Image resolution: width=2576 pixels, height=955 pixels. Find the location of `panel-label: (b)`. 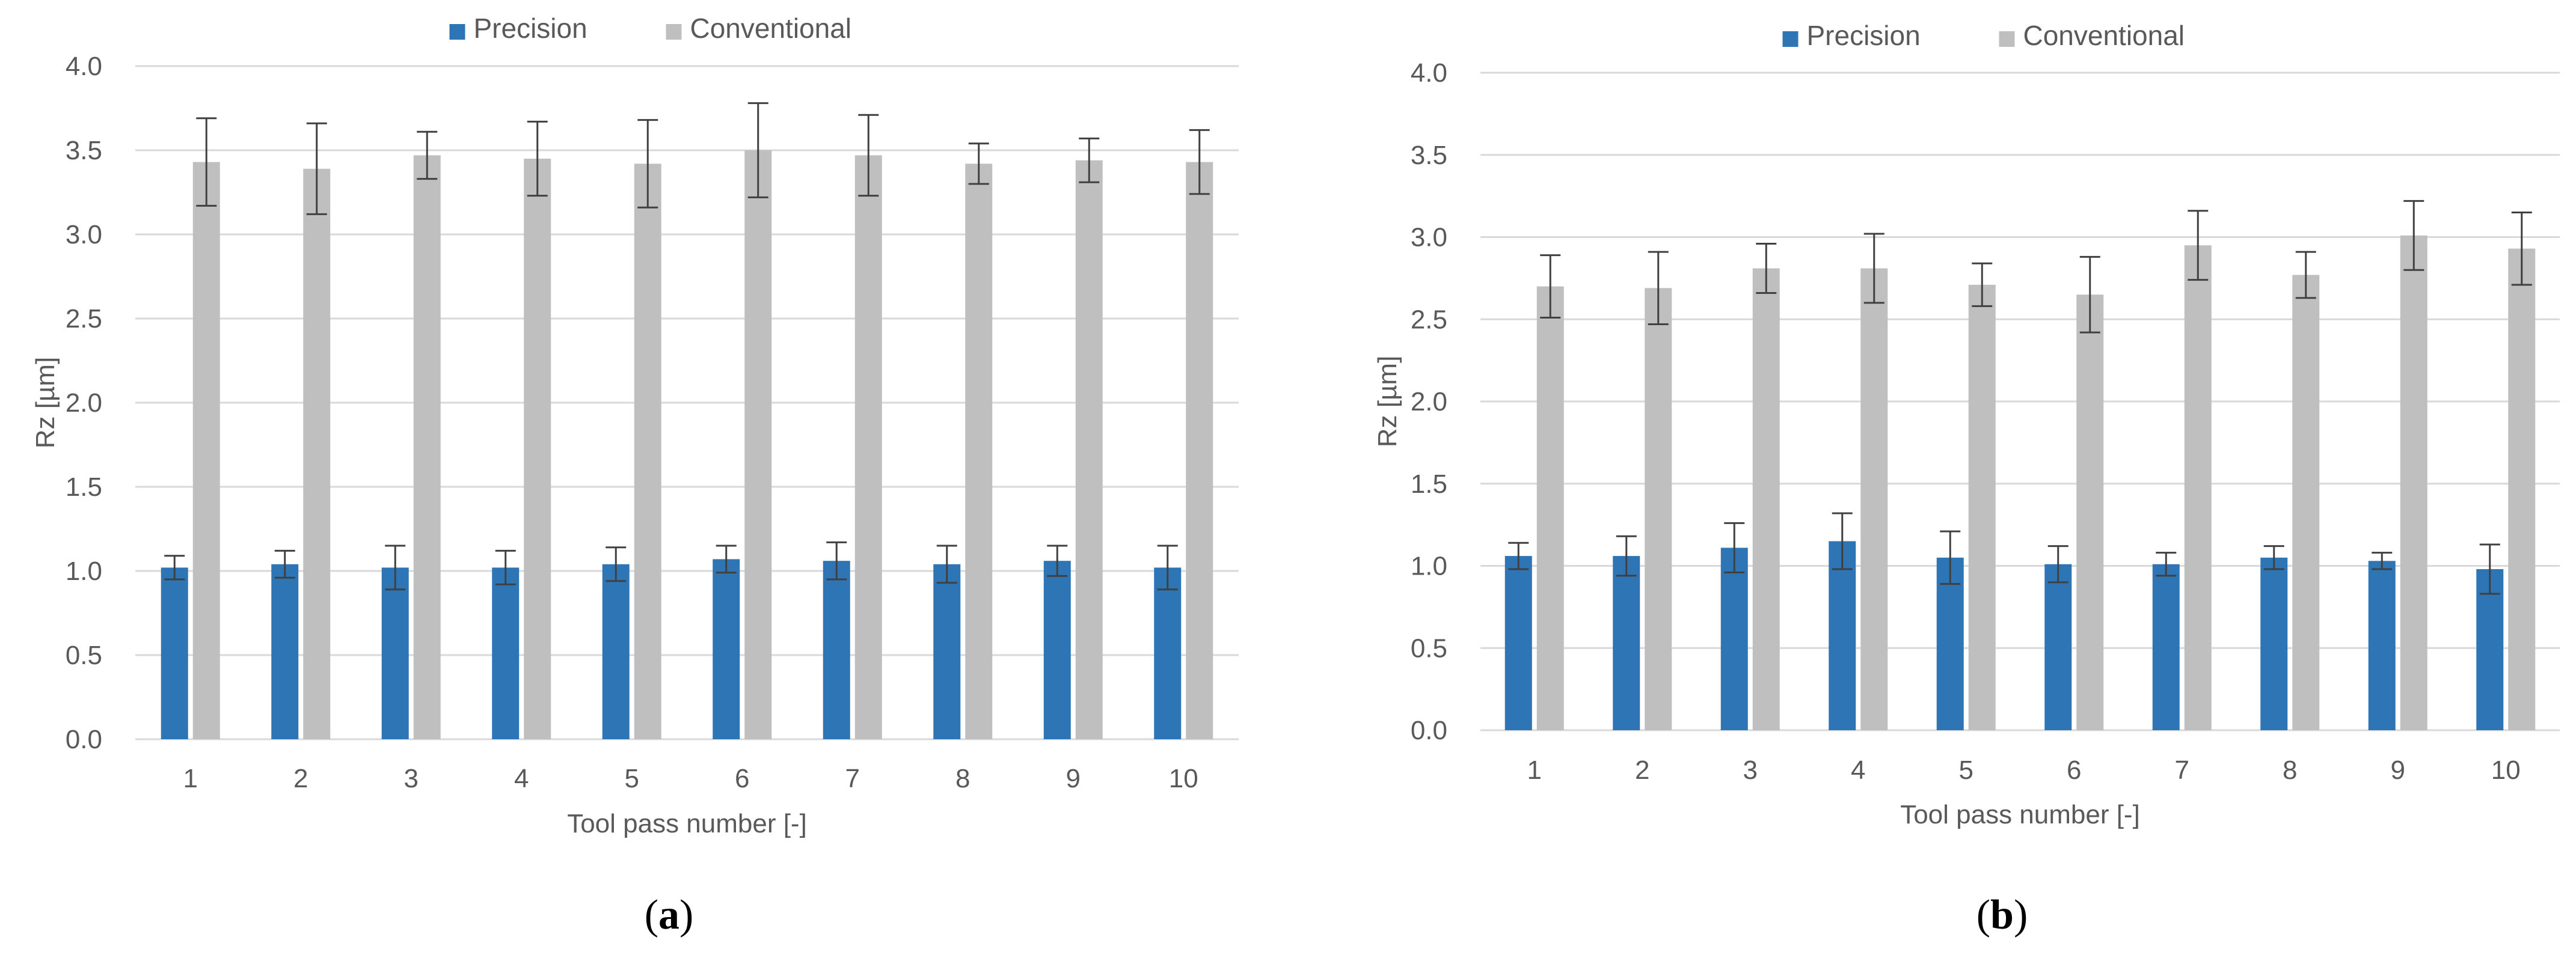

panel-label: (b) is located at coordinates (2002, 915).